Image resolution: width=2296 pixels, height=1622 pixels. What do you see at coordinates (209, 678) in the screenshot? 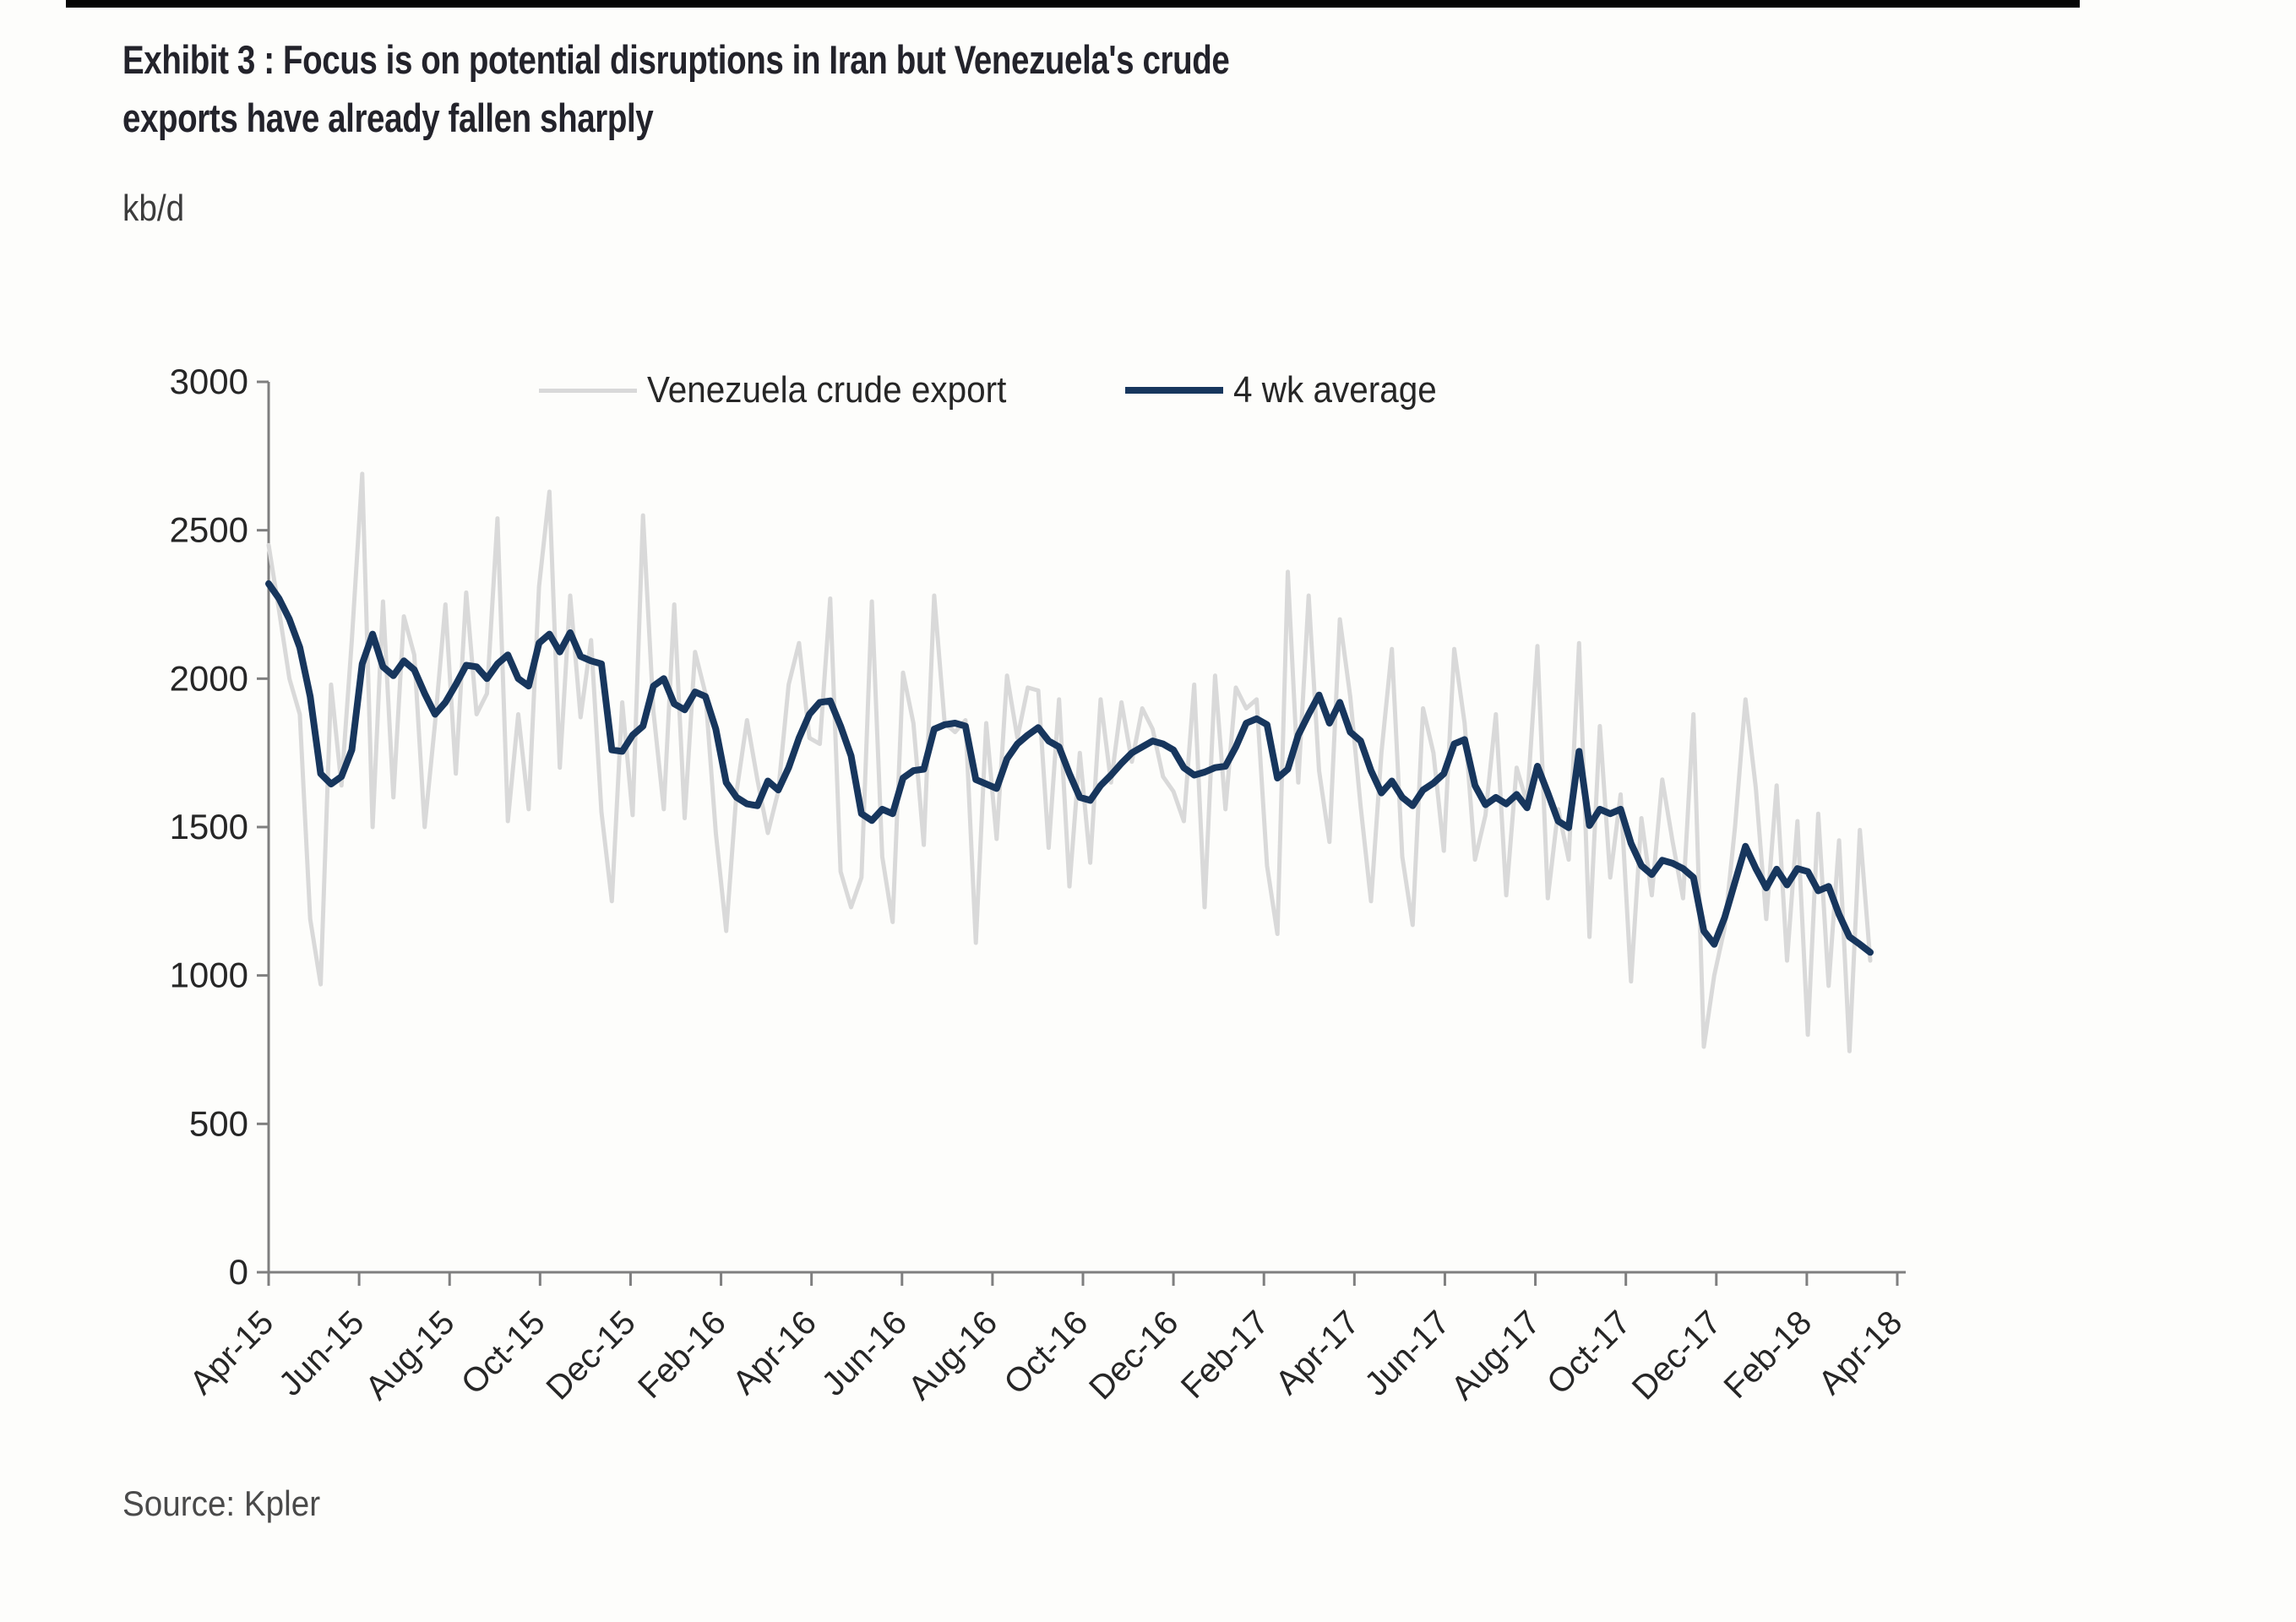
I see `y-tick-label: 2000` at bounding box center [209, 678].